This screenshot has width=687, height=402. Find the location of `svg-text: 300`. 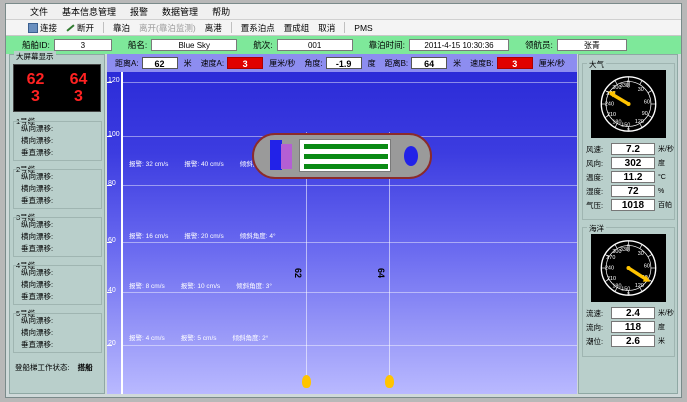

svg-text: 300 is located at coordinates (616, 252).